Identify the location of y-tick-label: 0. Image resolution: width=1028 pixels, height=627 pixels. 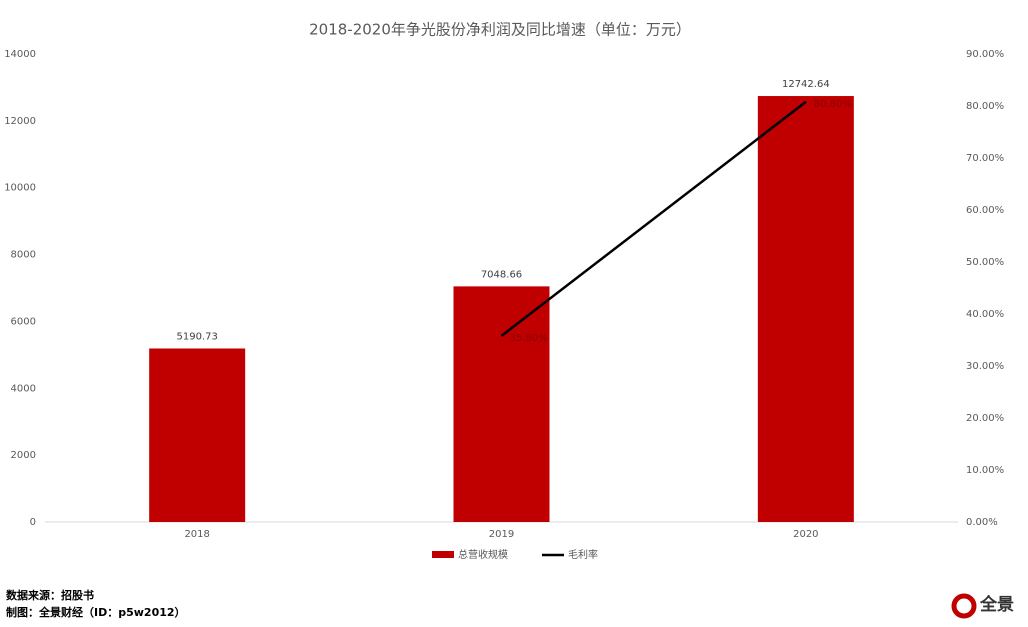
(33, 522).